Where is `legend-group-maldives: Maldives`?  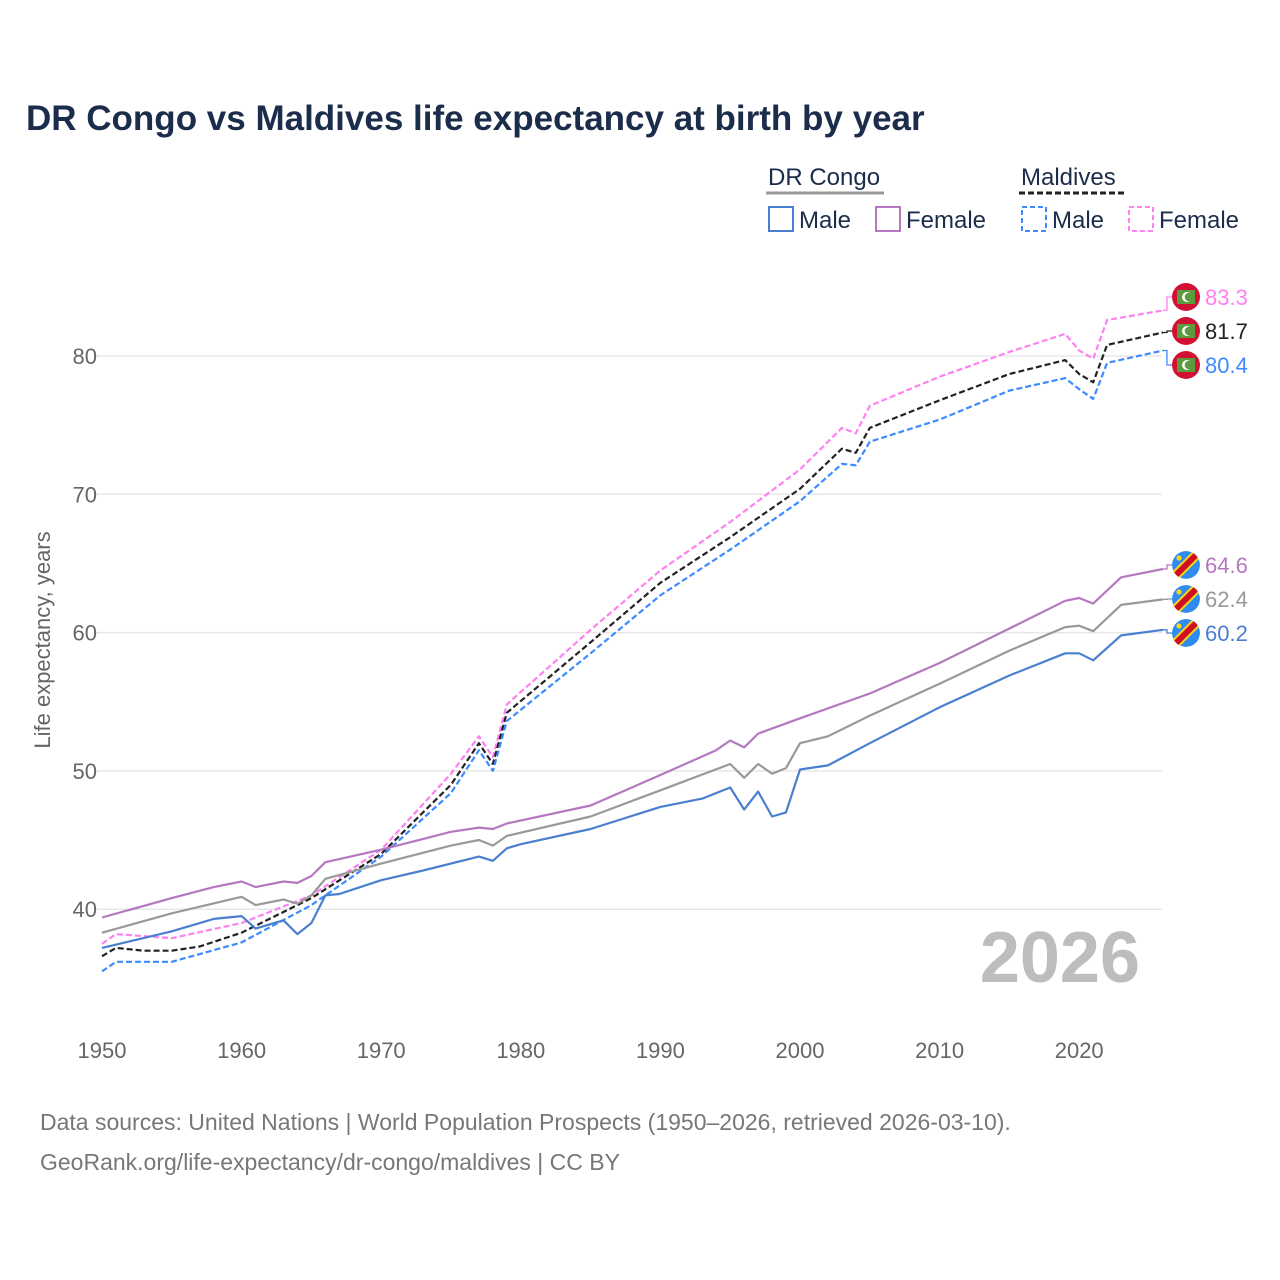
legend-group-maldives: Maldives is located at coordinates (1068, 177).